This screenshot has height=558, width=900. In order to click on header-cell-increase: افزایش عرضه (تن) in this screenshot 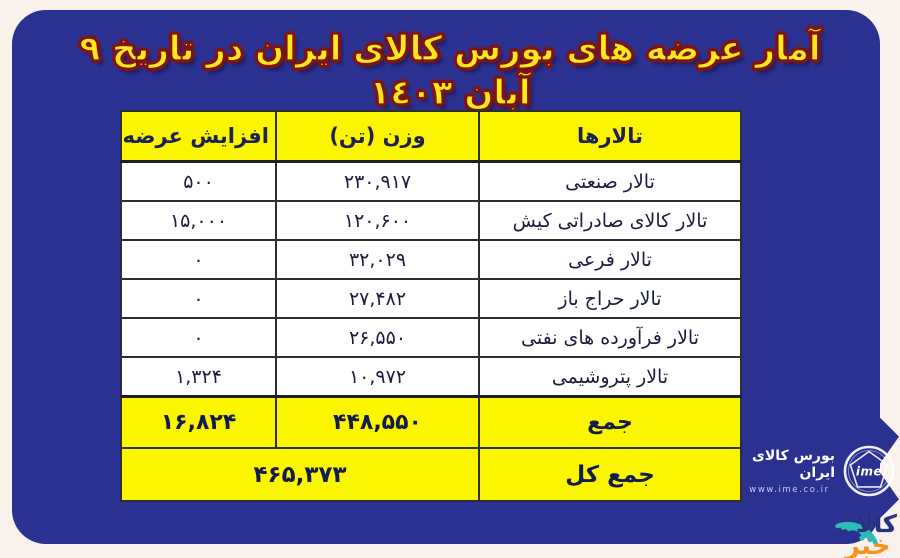, I will do `click(198, 136)`.